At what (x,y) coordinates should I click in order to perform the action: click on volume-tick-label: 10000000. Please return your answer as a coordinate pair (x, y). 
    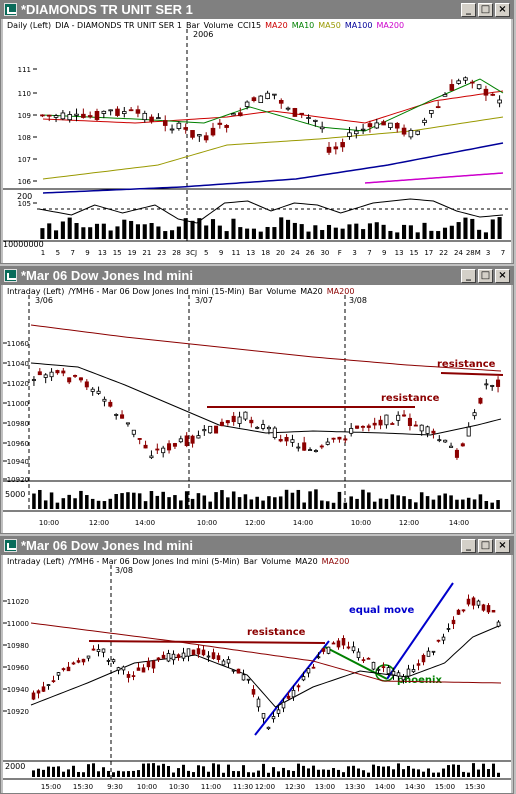
    Looking at the image, I should click on (23, 244).